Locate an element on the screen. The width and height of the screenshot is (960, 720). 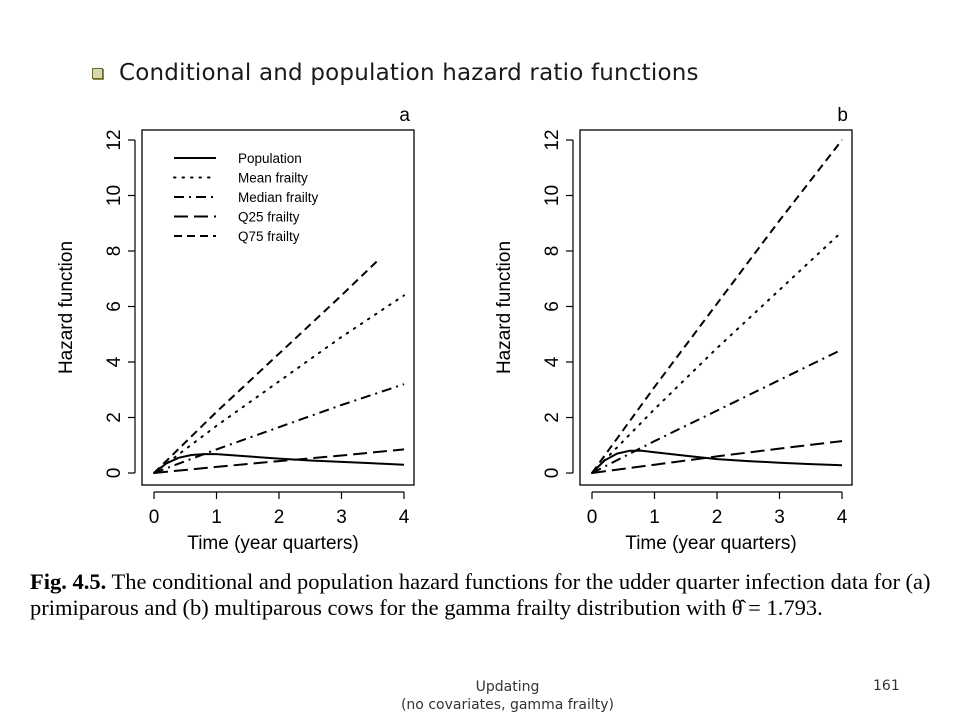
legend-label: Q75 frailty is located at coordinates (269, 236).